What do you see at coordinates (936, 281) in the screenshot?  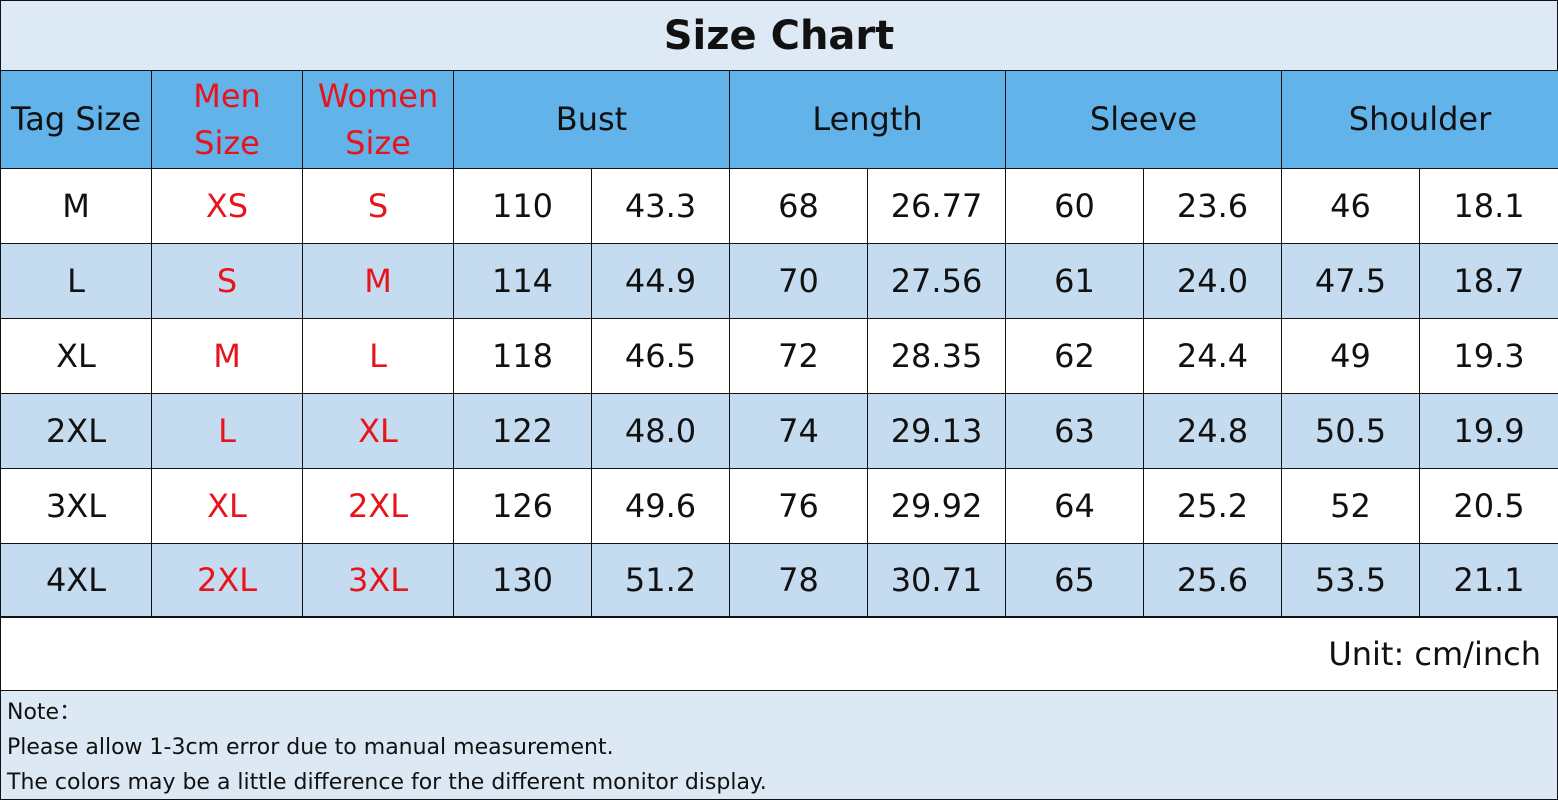 I see `table-cell: 27.56` at bounding box center [936, 281].